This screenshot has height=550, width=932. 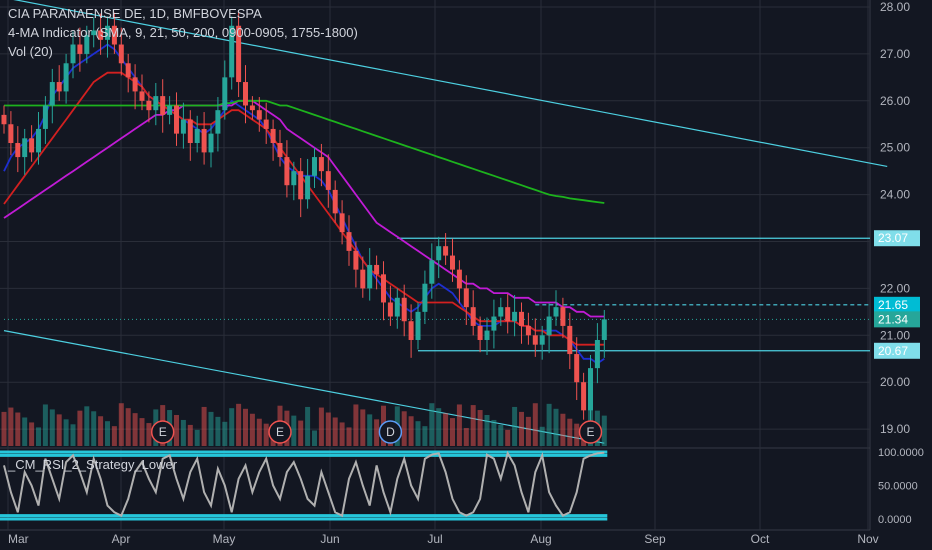 I want to click on price-label: 23.07, so click(x=893, y=238).